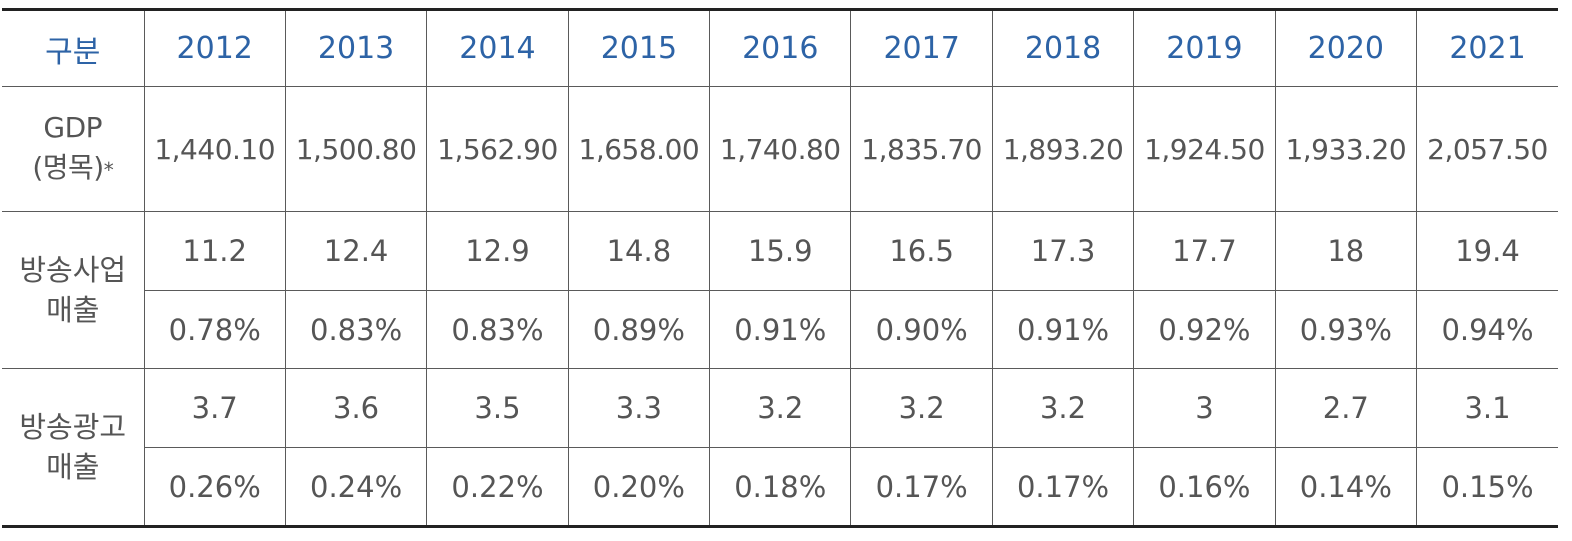 The height and width of the screenshot is (541, 1572). What do you see at coordinates (356, 251) in the screenshot?
I see `broadcast-business-value: 12.4` at bounding box center [356, 251].